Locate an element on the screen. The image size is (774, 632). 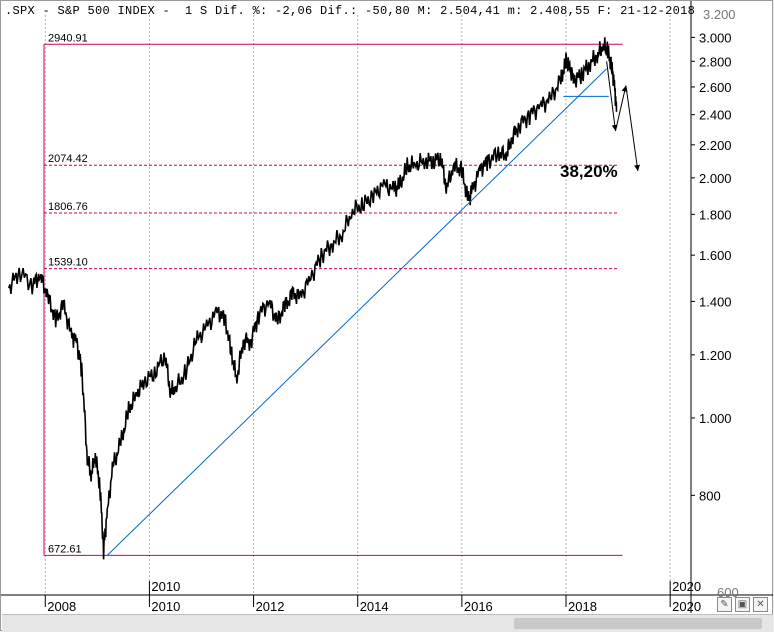
y-tick-label: 800 is located at coordinates (710, 495).